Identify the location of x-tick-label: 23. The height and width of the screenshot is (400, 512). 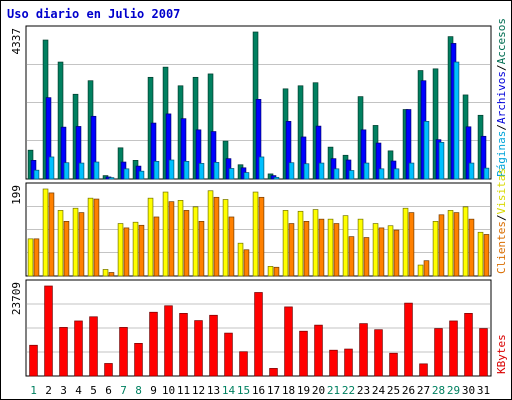
(363, 390).